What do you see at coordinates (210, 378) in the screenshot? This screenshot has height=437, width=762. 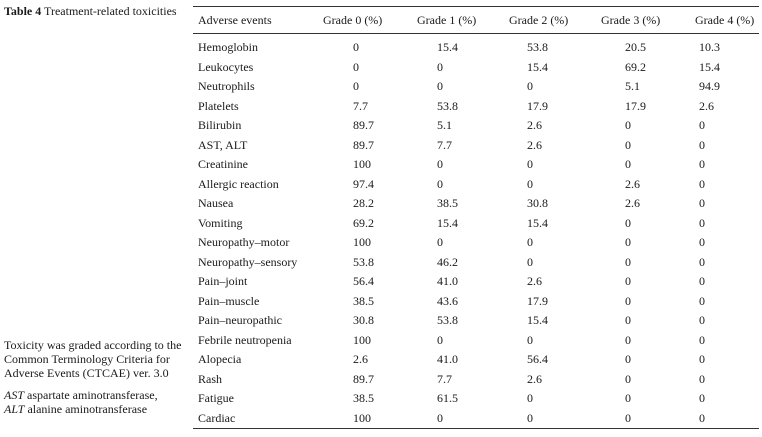 I see `adverse-event-cell: Rash` at bounding box center [210, 378].